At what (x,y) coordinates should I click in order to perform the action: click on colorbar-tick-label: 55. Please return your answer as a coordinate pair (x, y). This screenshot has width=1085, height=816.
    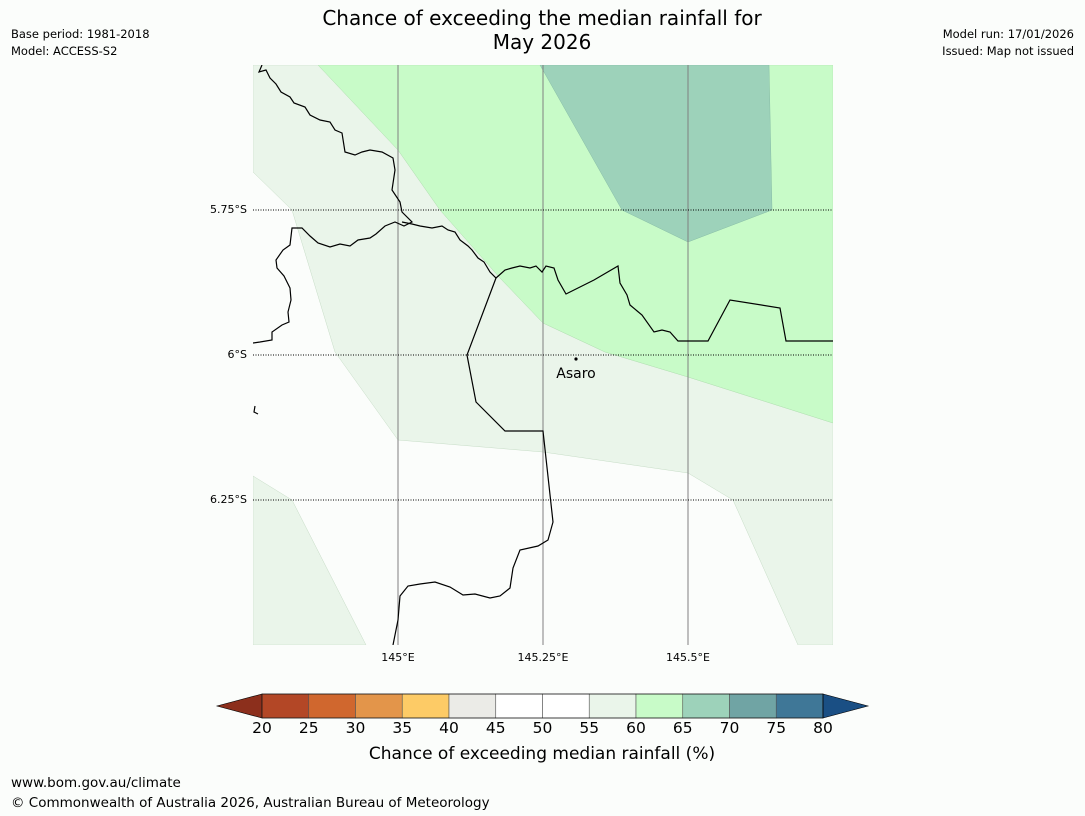
    Looking at the image, I should click on (589, 728).